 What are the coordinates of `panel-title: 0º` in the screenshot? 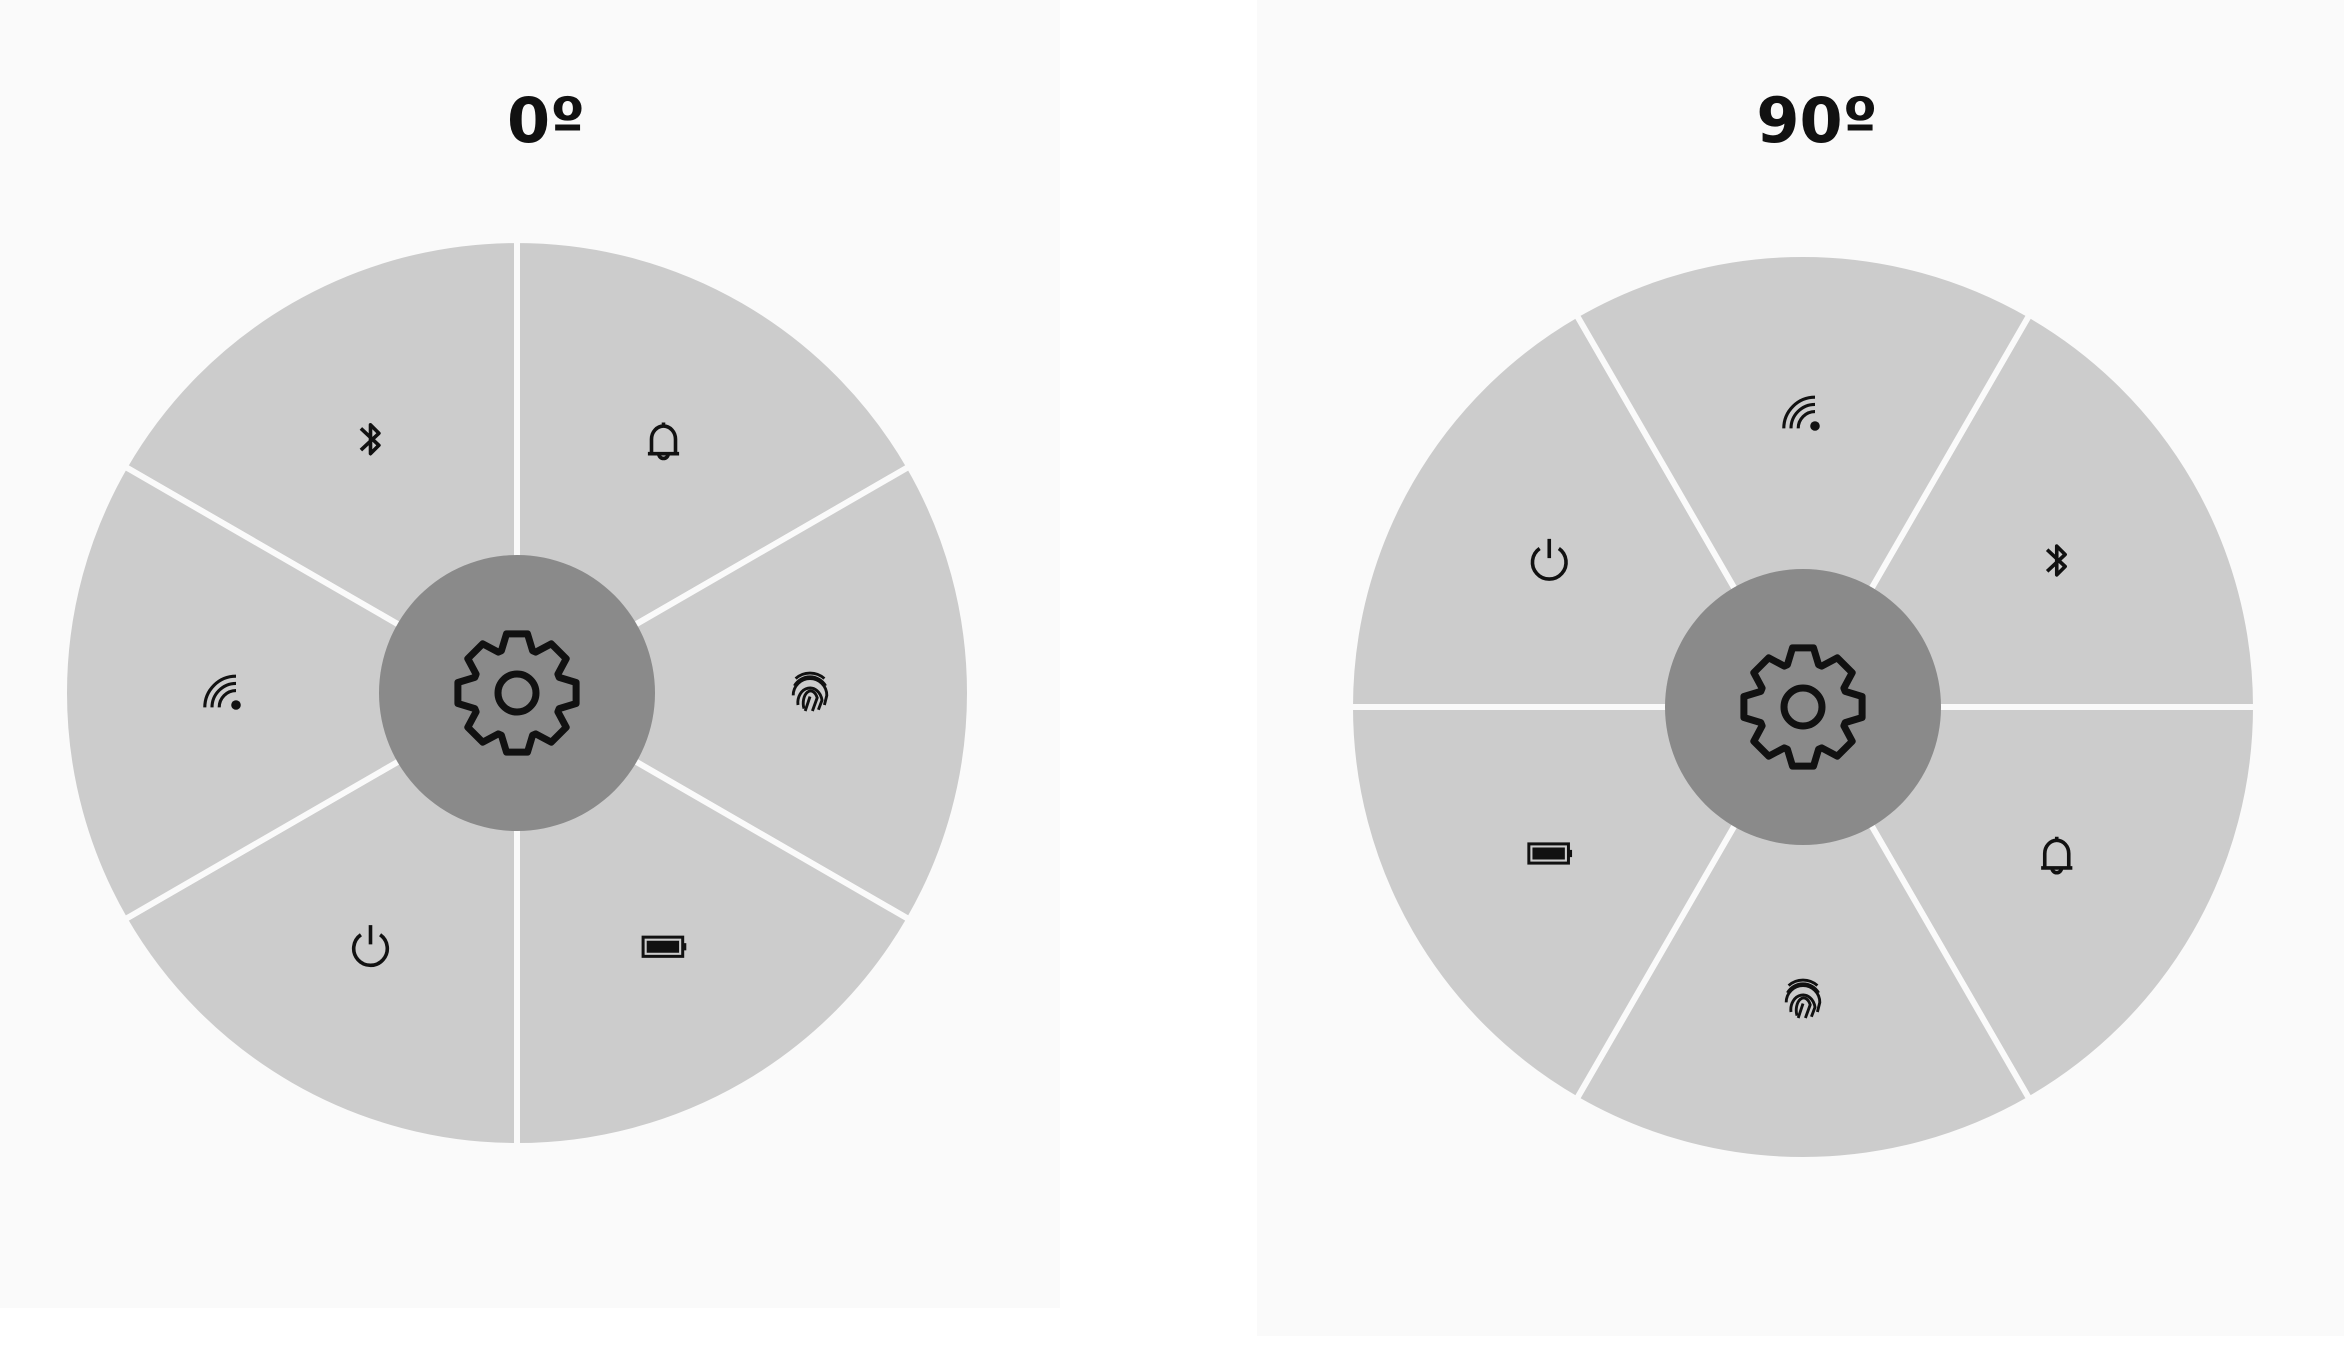 It's located at (546, 120).